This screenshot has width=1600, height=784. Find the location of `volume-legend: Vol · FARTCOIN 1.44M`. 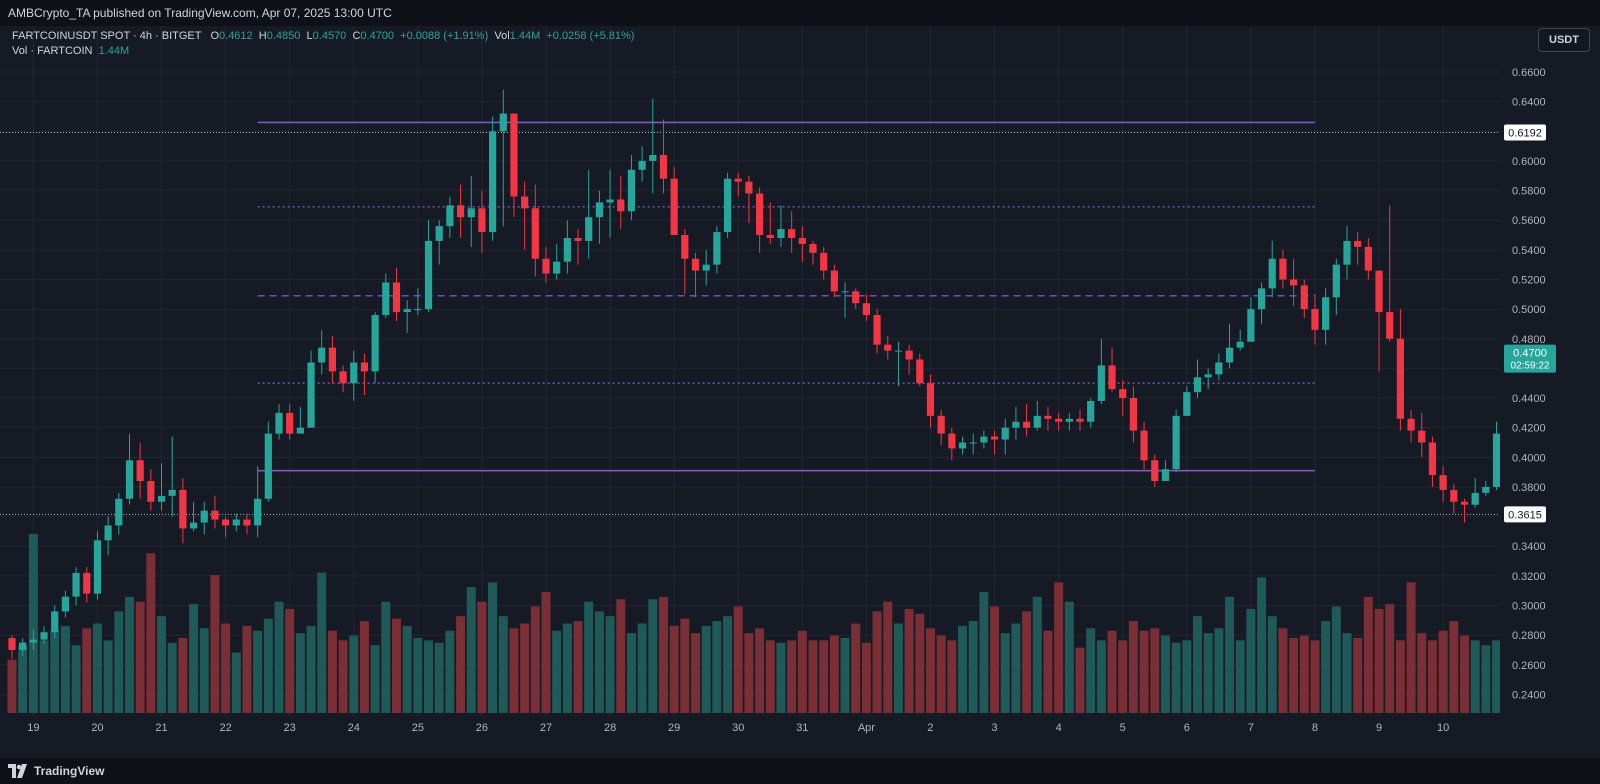

volume-legend: Vol · FARTCOIN 1.44M is located at coordinates (70, 51).